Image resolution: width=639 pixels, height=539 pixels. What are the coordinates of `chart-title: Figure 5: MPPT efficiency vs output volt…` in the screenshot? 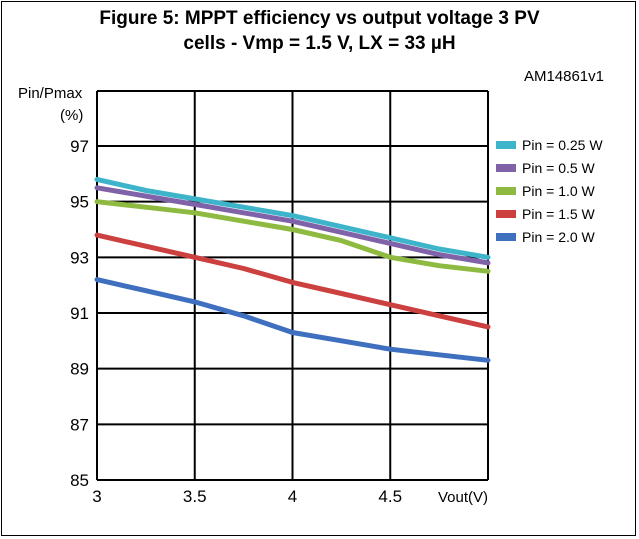 It's located at (319, 31).